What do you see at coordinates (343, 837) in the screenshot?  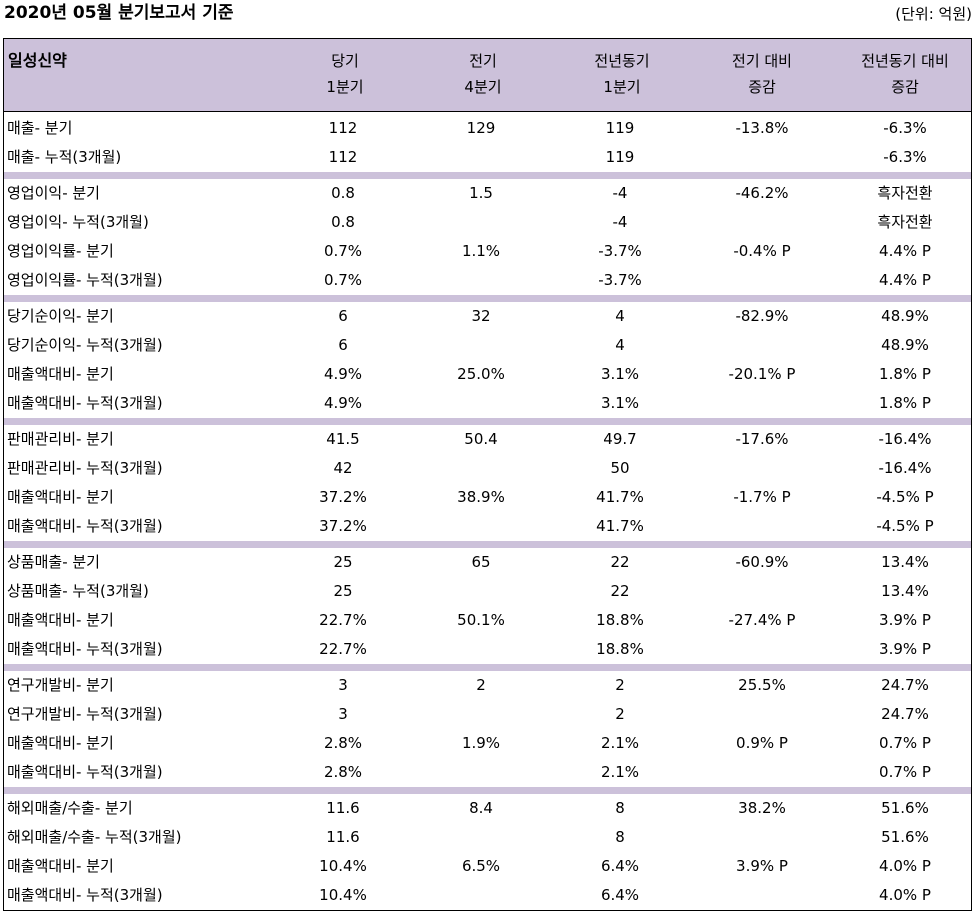 I see `current-q1-value: 11.6` at bounding box center [343, 837].